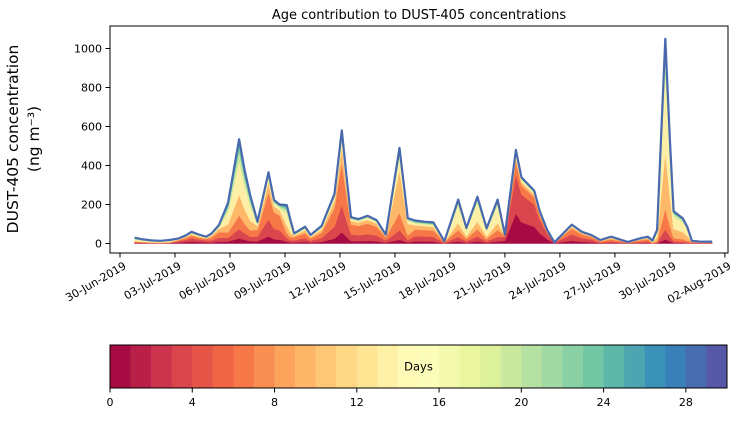 This screenshot has width=739, height=425. Describe the element at coordinates (263, 280) in the screenshot. I see `x-tick-label: 09-Jul-2019` at that location.